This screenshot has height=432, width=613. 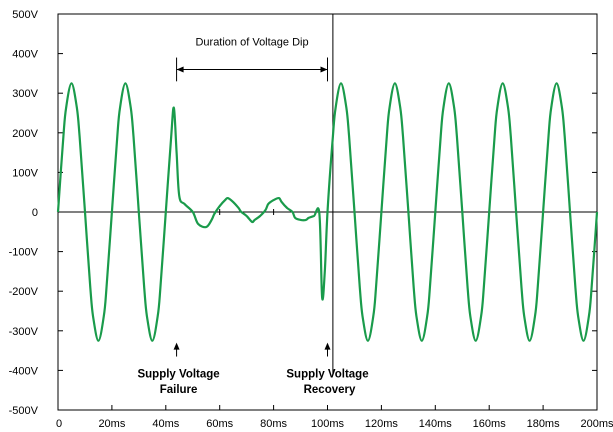 What do you see at coordinates (544, 424) in the screenshot?
I see `x-tick-label: 180ms` at bounding box center [544, 424].